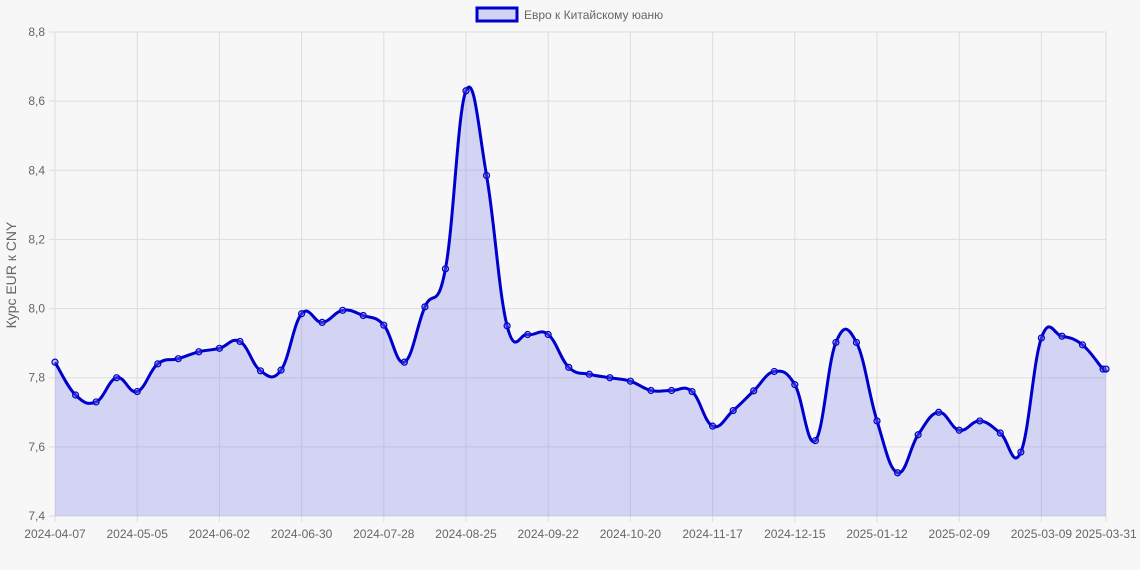  I want to click on x-tick-label: 2024-05-05, so click(138, 534).